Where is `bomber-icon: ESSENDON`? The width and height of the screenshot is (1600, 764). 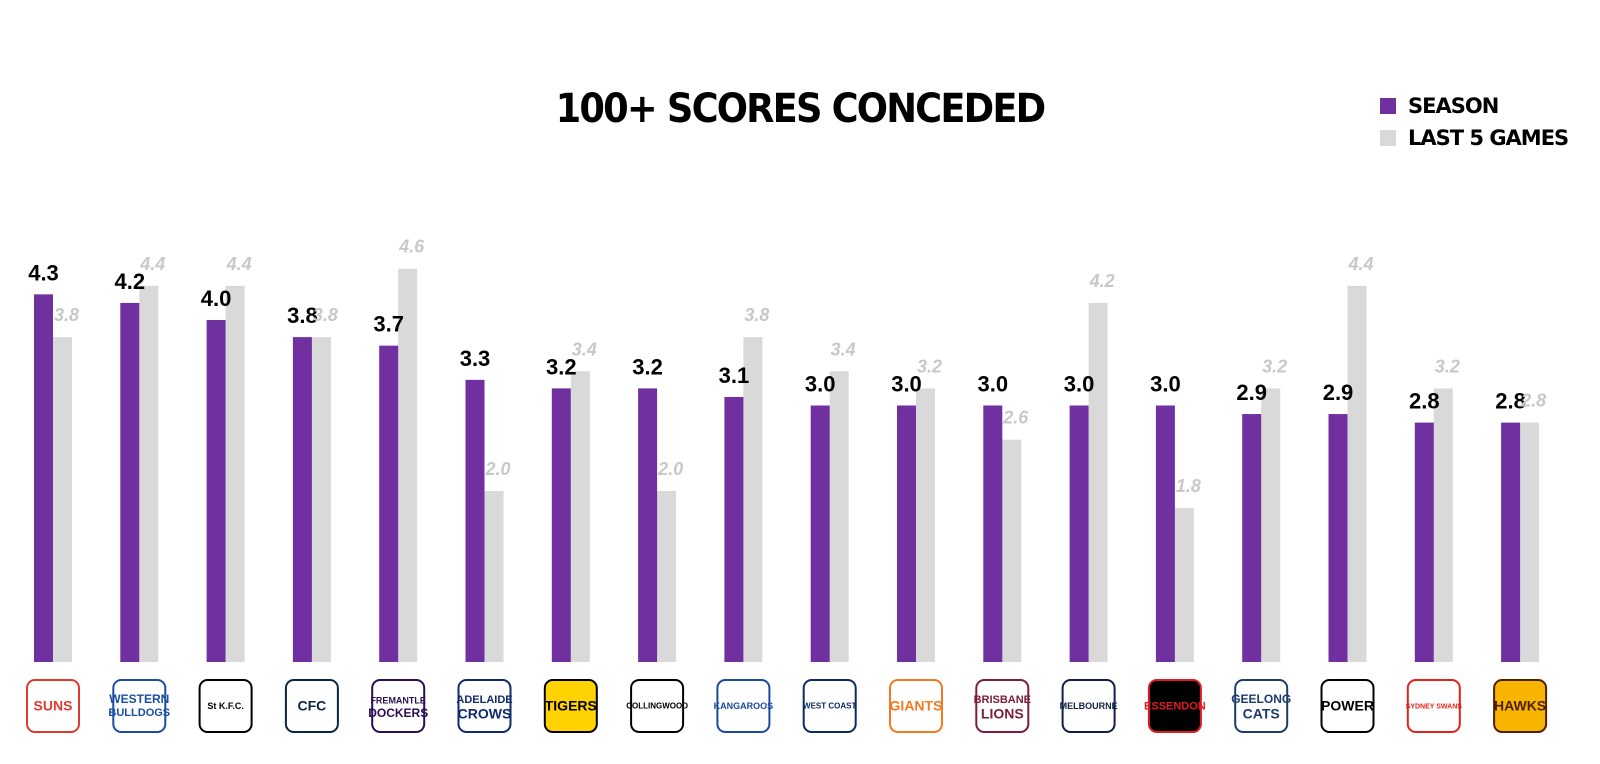 bomber-icon: ESSENDON is located at coordinates (1175, 706).